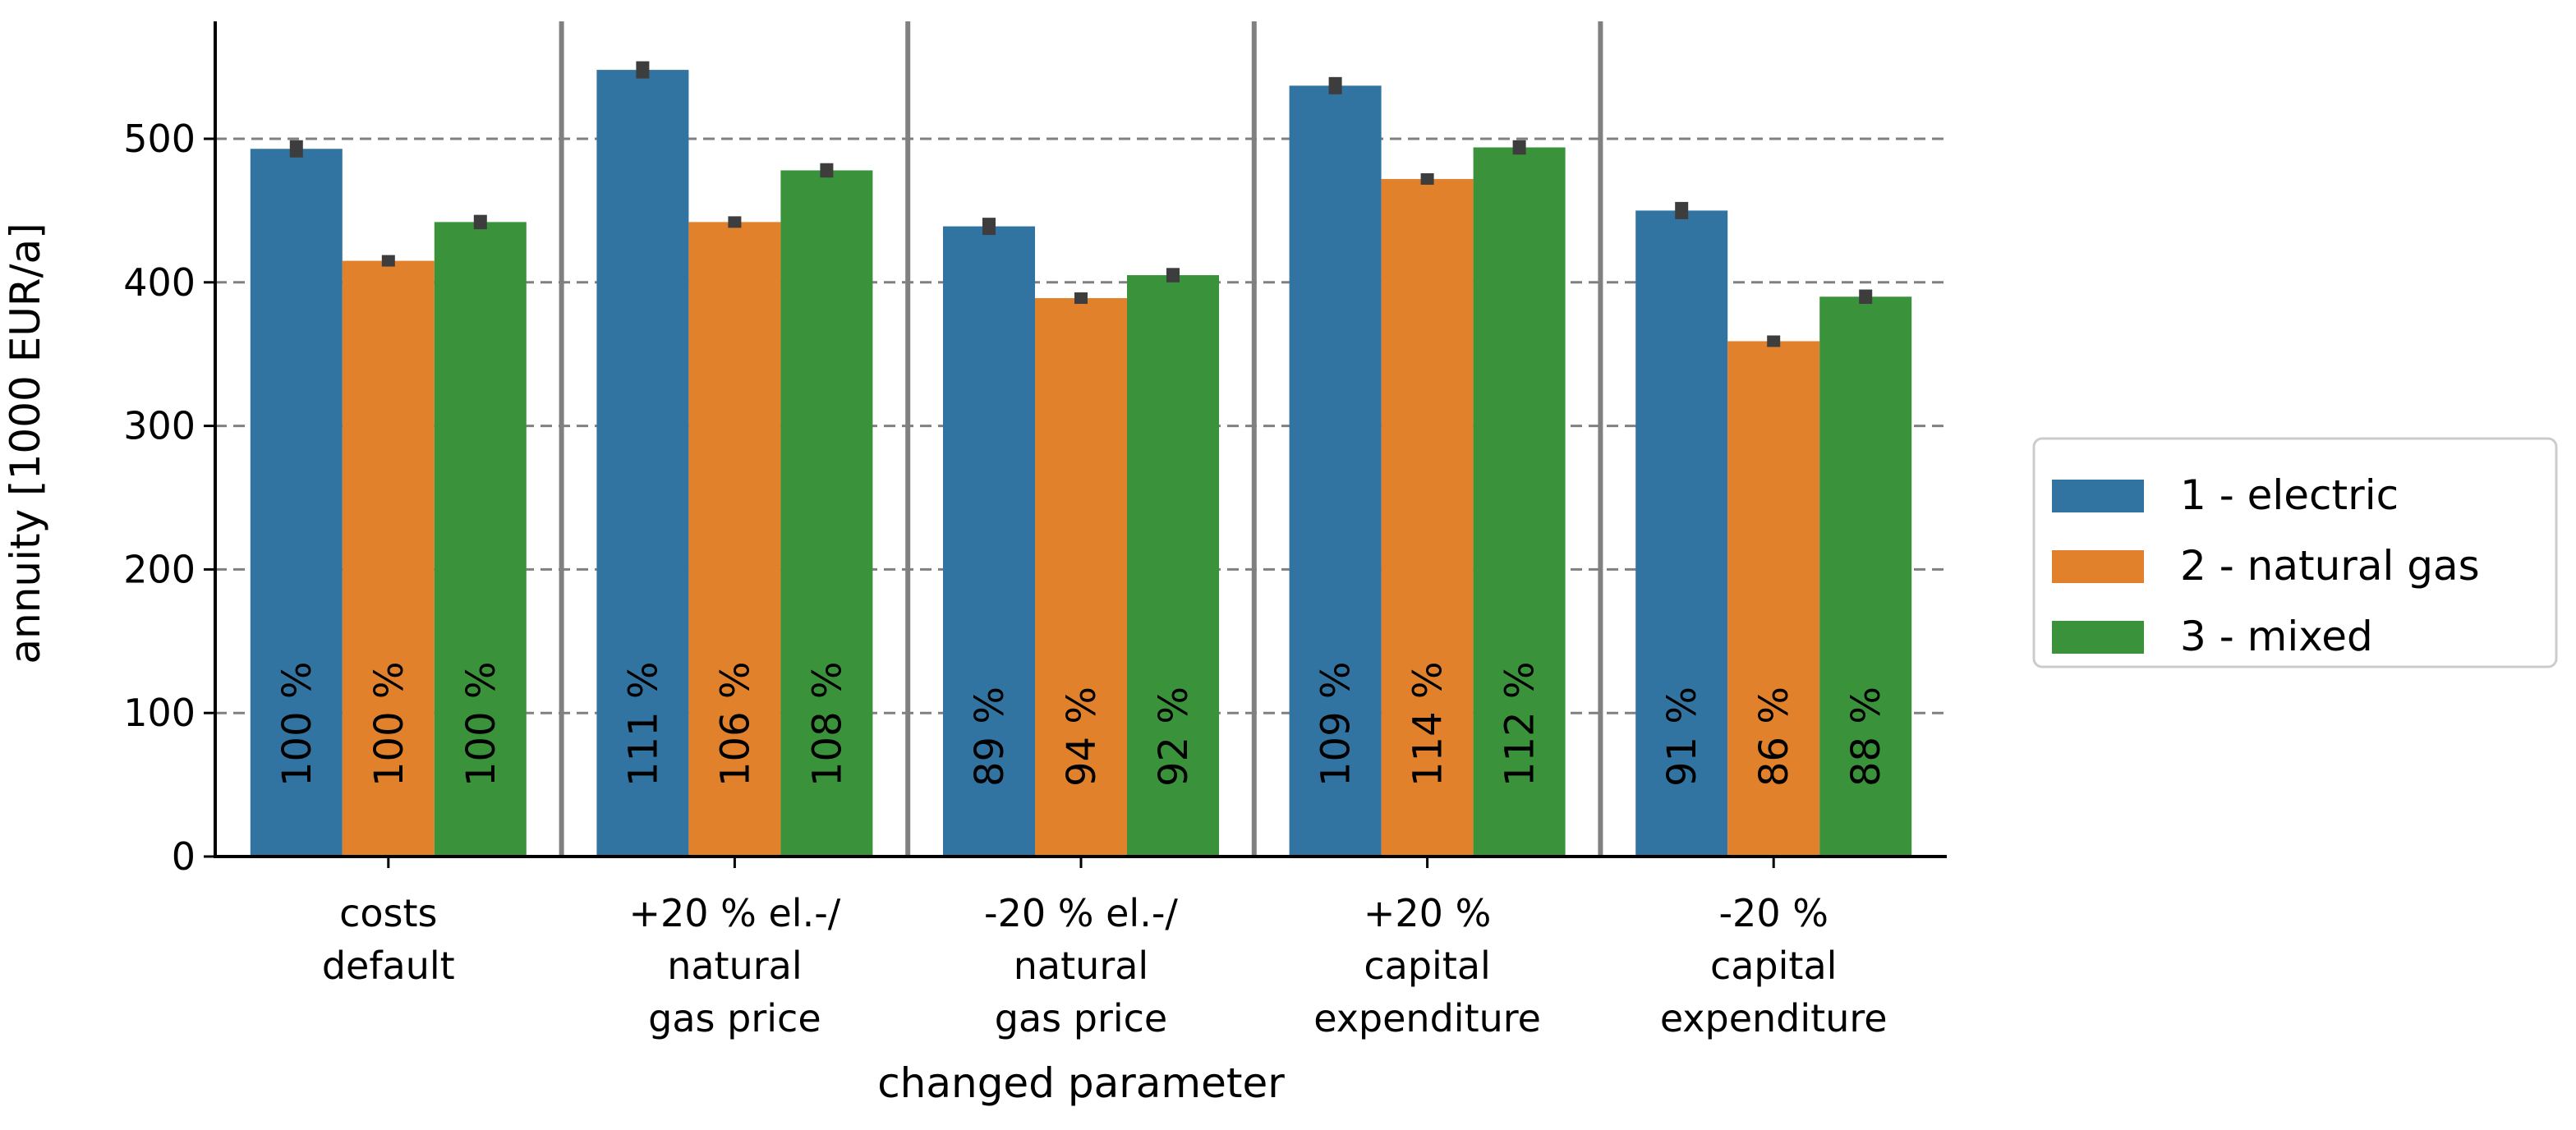 This screenshot has width=2576, height=1130. I want to click on legend-label: 2 - natural gas, so click(2330, 566).